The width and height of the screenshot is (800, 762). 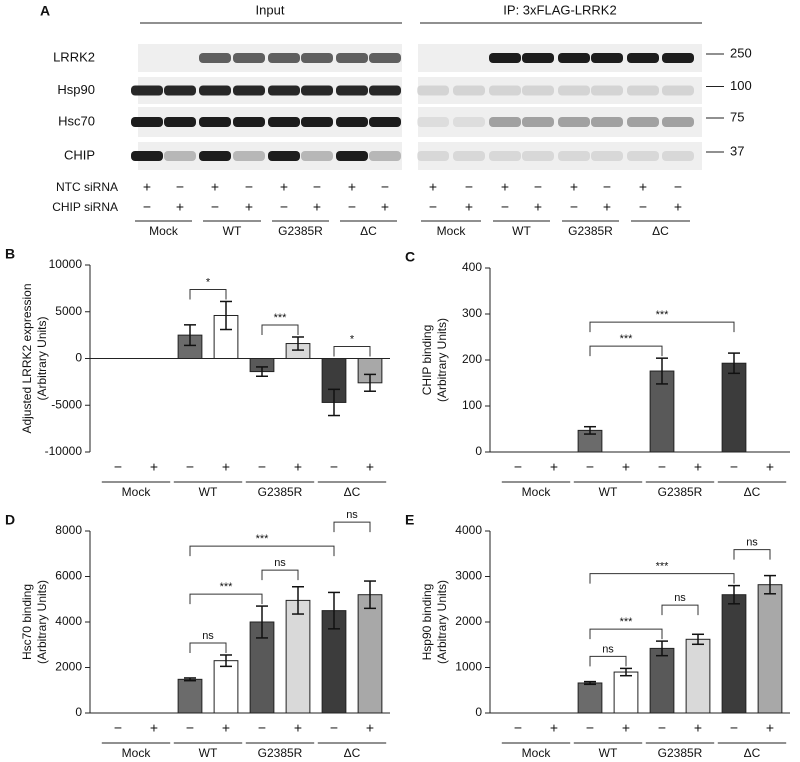 I want to click on row-label: LRRK2, so click(x=74, y=56).